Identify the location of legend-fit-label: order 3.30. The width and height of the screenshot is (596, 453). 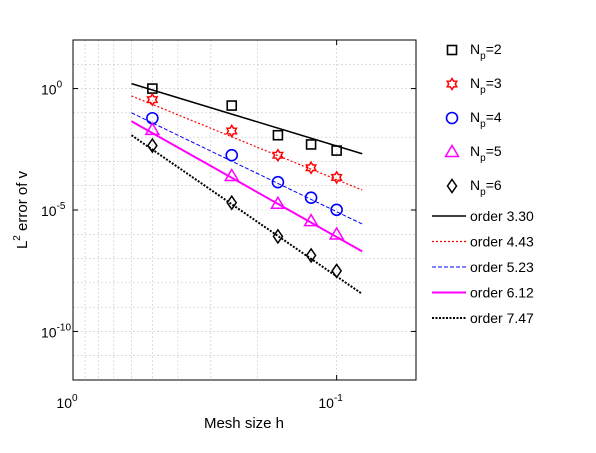
(502, 216).